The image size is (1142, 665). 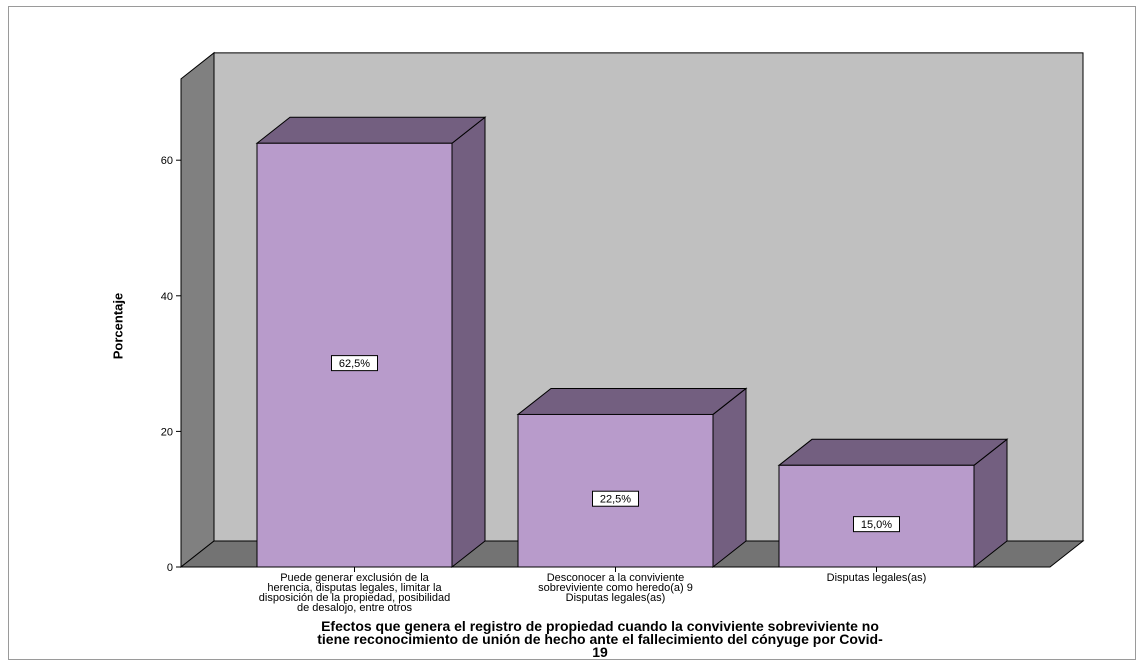 What do you see at coordinates (167, 297) in the screenshot?
I see `y-tick-label-40: 40` at bounding box center [167, 297].